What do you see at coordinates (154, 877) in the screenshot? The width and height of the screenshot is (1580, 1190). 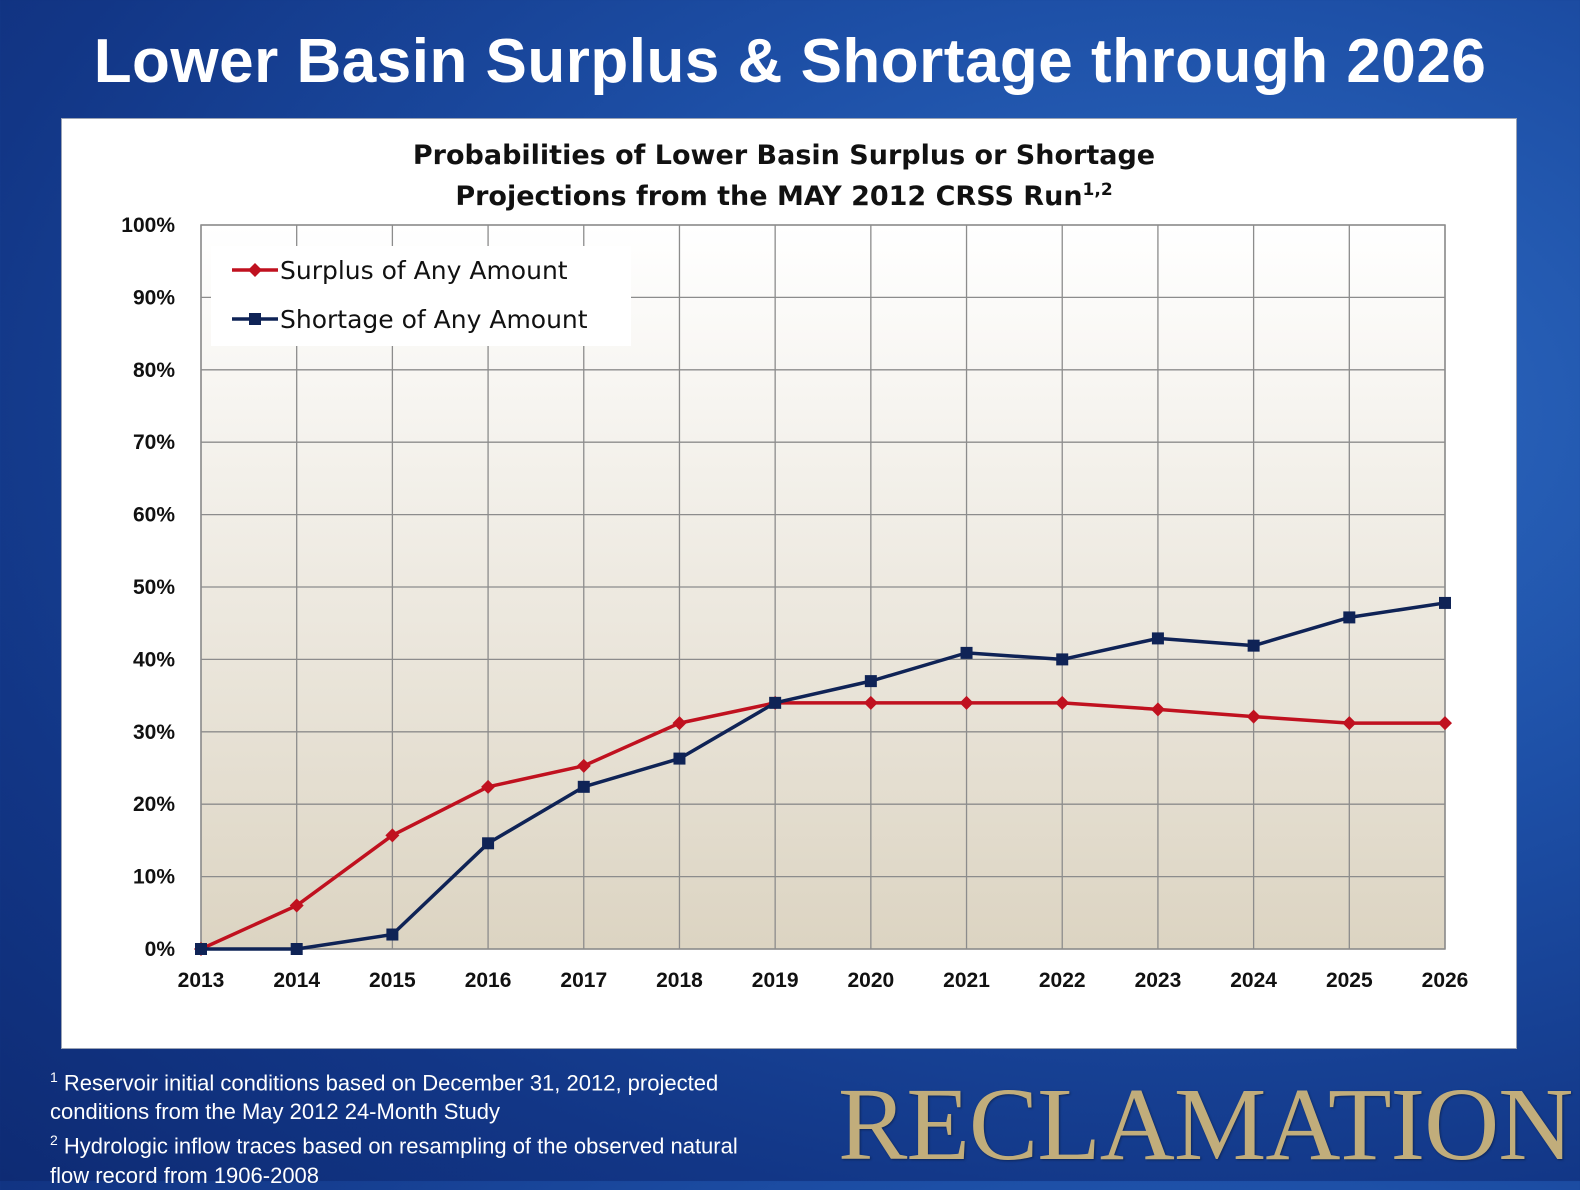 I see `y-tick-label: 10%` at bounding box center [154, 877].